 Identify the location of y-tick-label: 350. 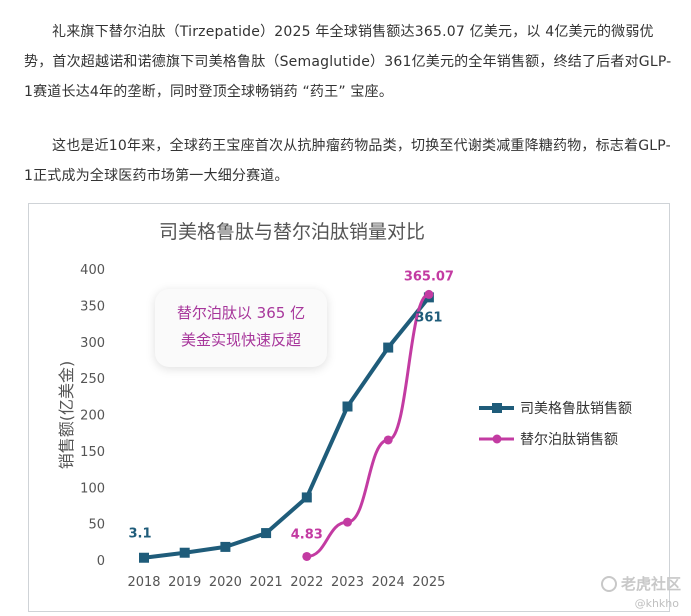
(92, 306).